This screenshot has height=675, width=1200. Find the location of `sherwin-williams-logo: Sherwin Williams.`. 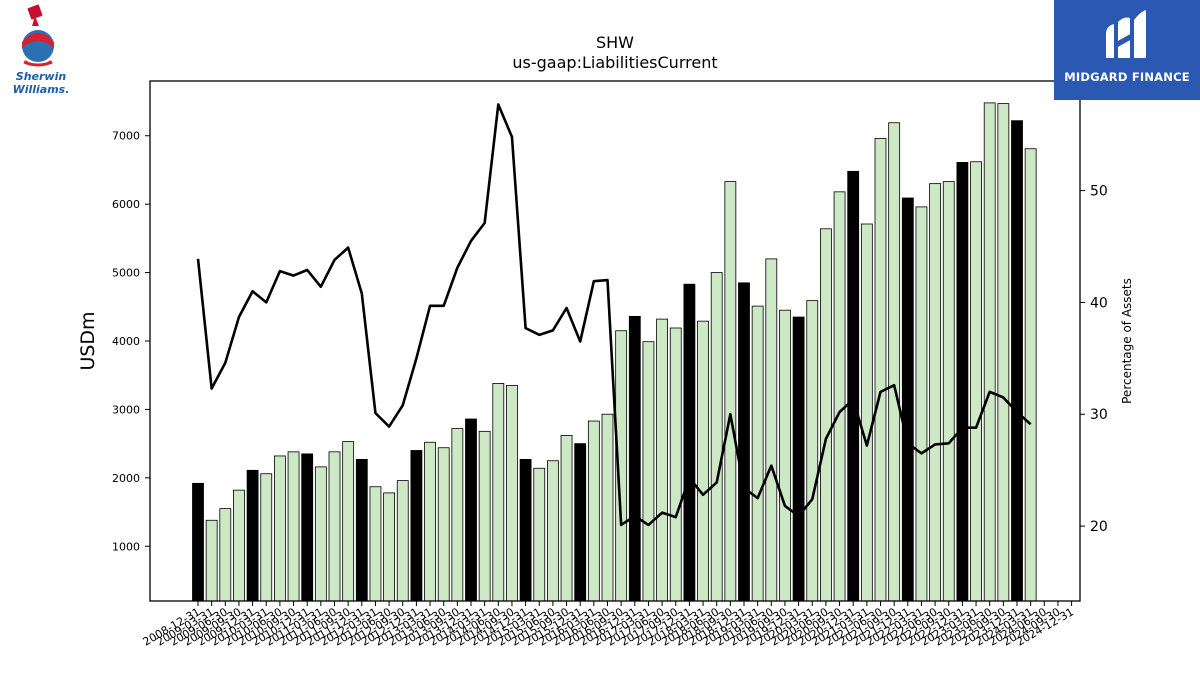

sherwin-williams-logo: Sherwin Williams. is located at coordinates (39, 52).